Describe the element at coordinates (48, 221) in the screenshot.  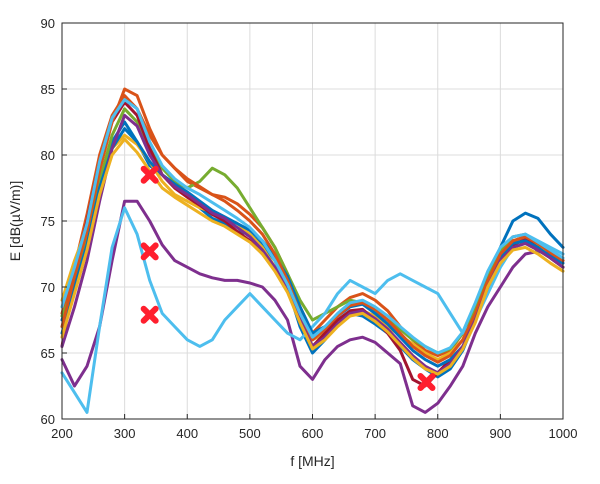
I see `y-tick-label: 75` at that location.